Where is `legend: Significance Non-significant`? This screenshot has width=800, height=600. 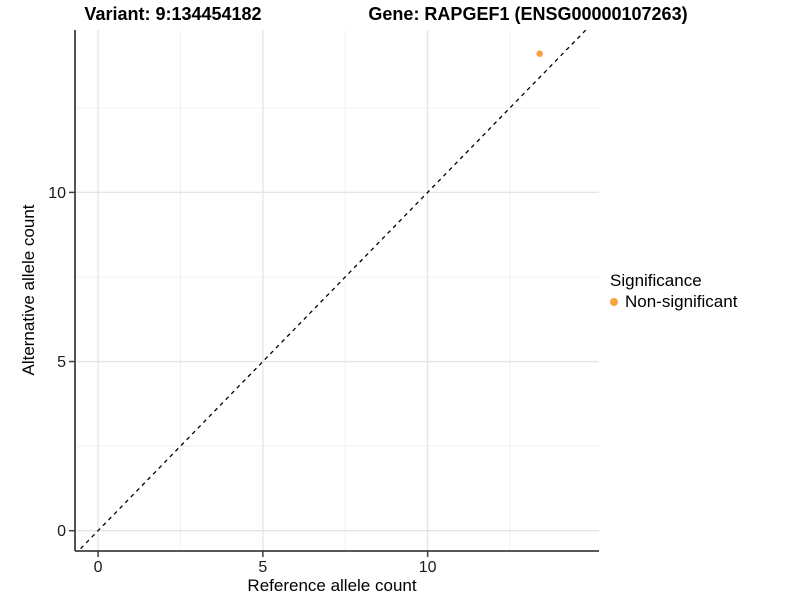 legend: Significance Non-significant is located at coordinates (673, 291).